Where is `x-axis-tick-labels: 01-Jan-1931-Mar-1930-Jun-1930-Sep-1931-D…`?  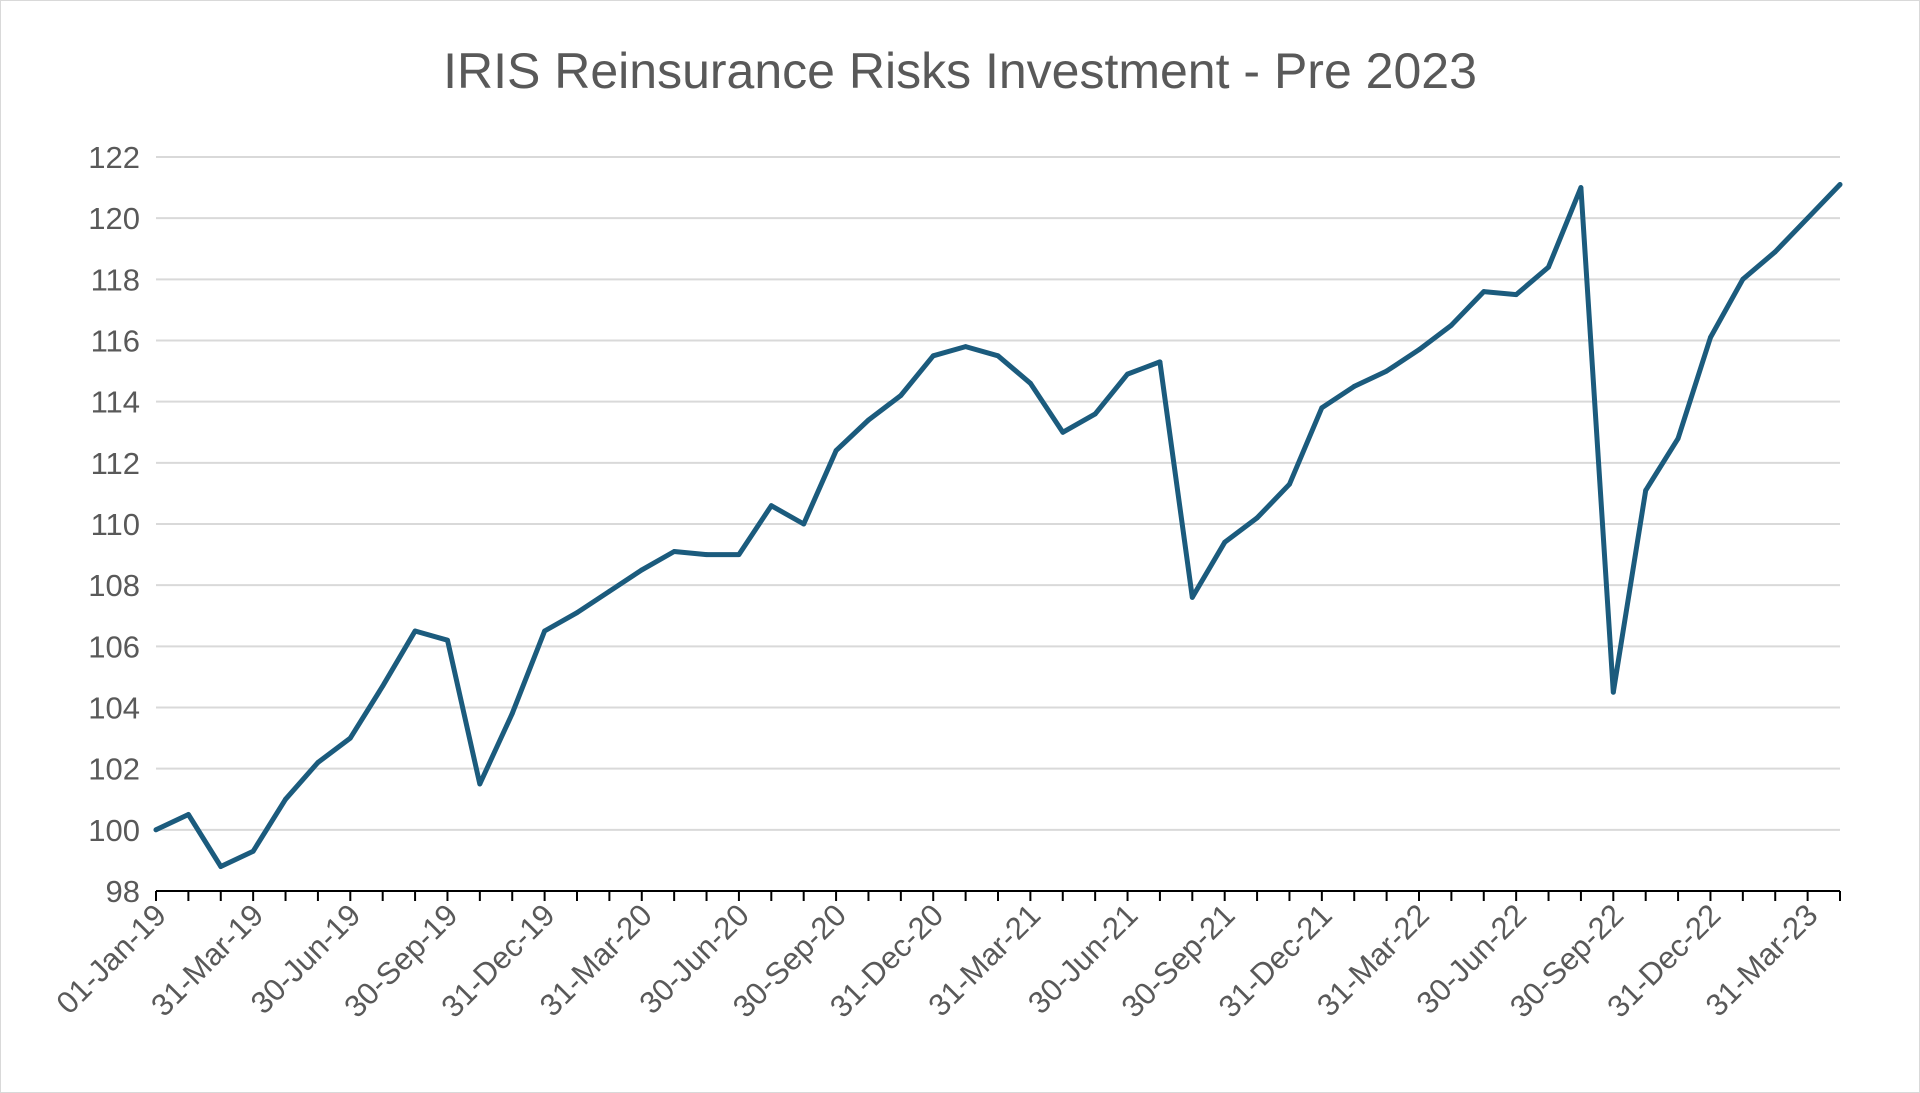 x-axis-tick-labels: 01-Jan-1931-Mar-1930-Jun-1930-Sep-1931-D… is located at coordinates (936, 960).